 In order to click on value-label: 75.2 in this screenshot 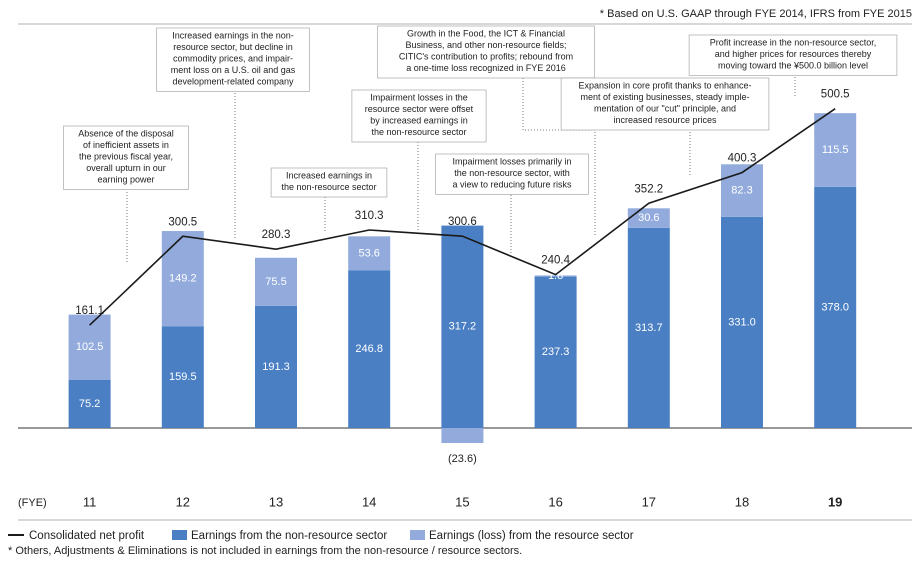, I will do `click(89, 404)`.